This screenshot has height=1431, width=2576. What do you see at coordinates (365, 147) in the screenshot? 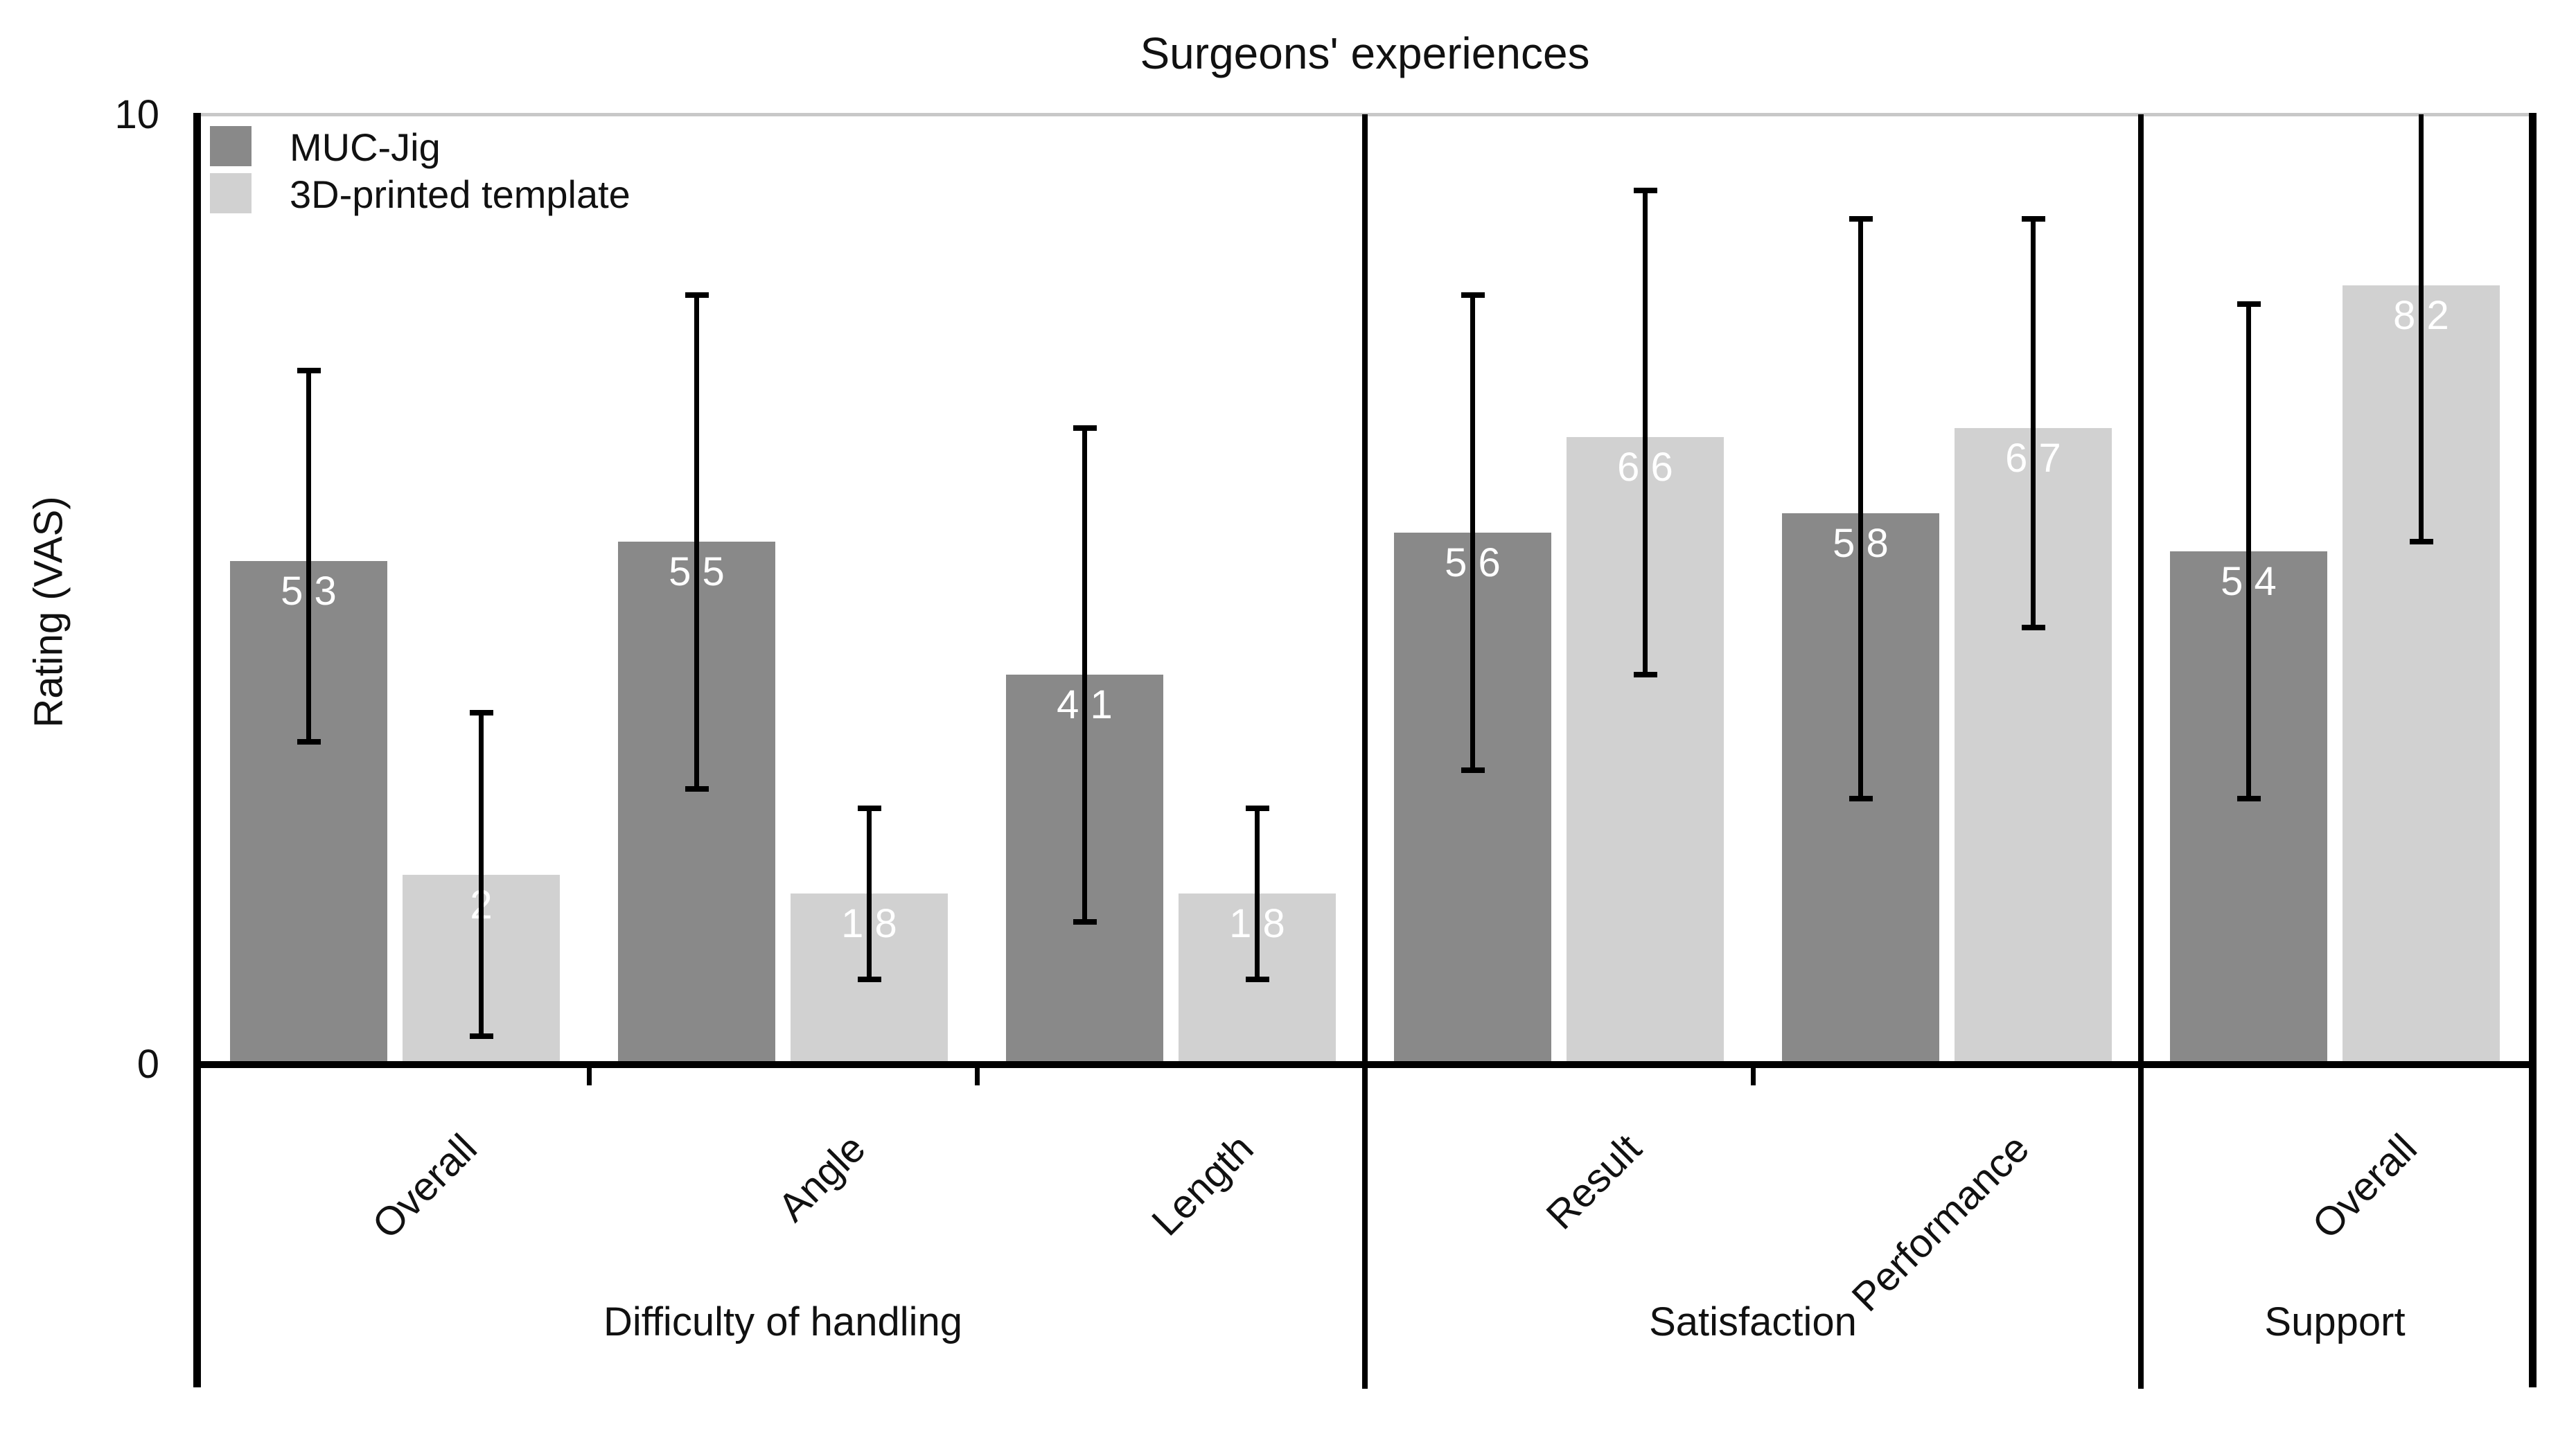
I see `legend-label: MUC-Jig` at bounding box center [365, 147].